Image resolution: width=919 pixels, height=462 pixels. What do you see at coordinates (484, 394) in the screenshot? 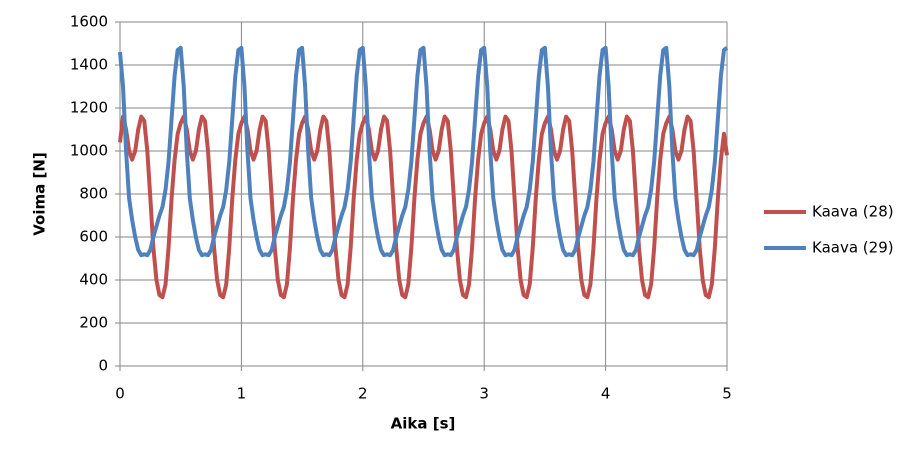
I see `x-tick-label: 3` at bounding box center [484, 394].